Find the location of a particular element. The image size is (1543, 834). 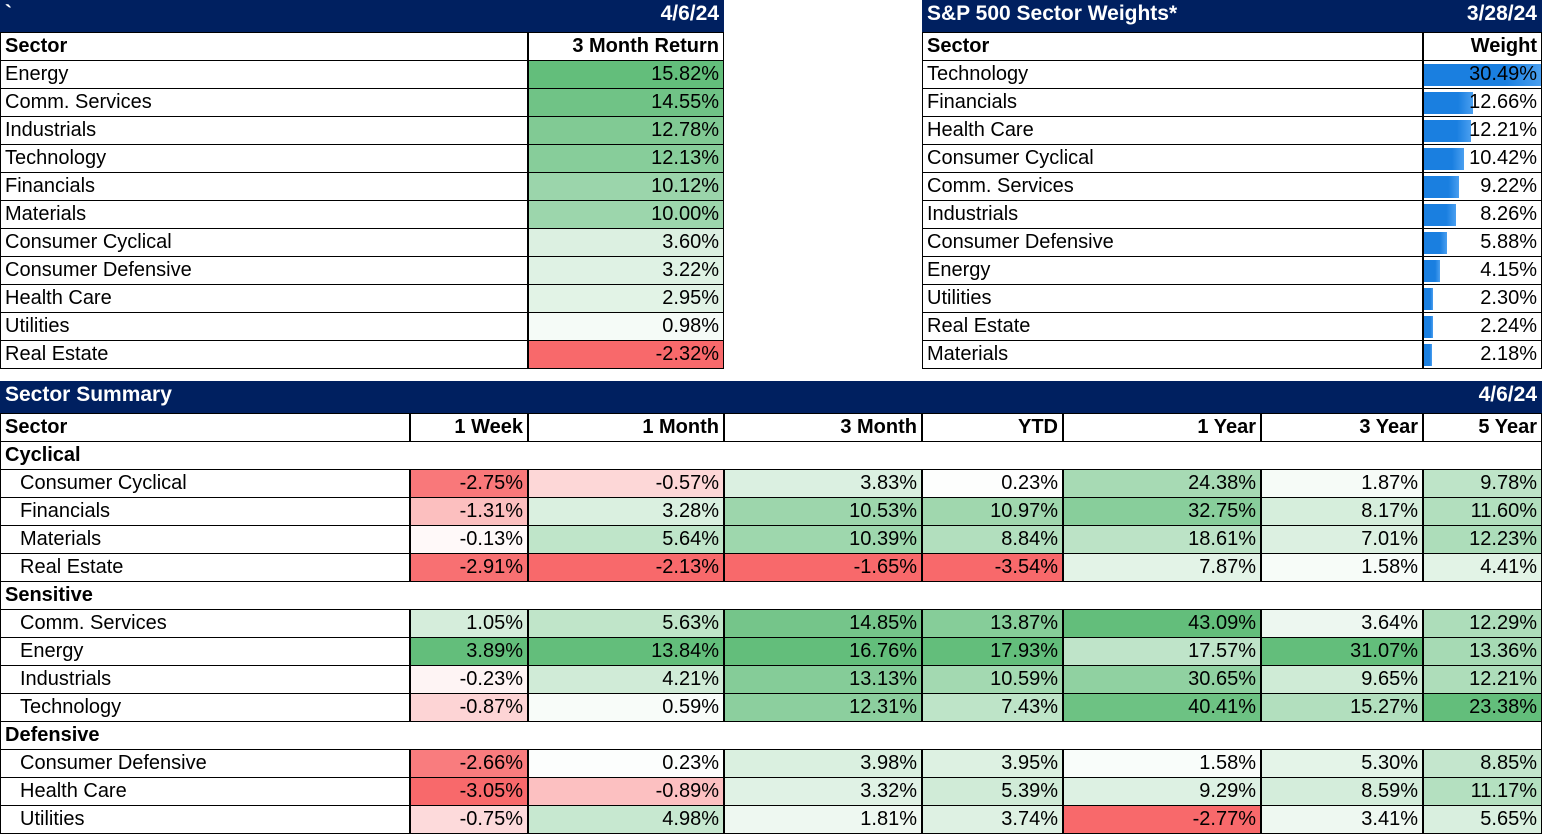

sector-name: Real Estate is located at coordinates (264, 354).